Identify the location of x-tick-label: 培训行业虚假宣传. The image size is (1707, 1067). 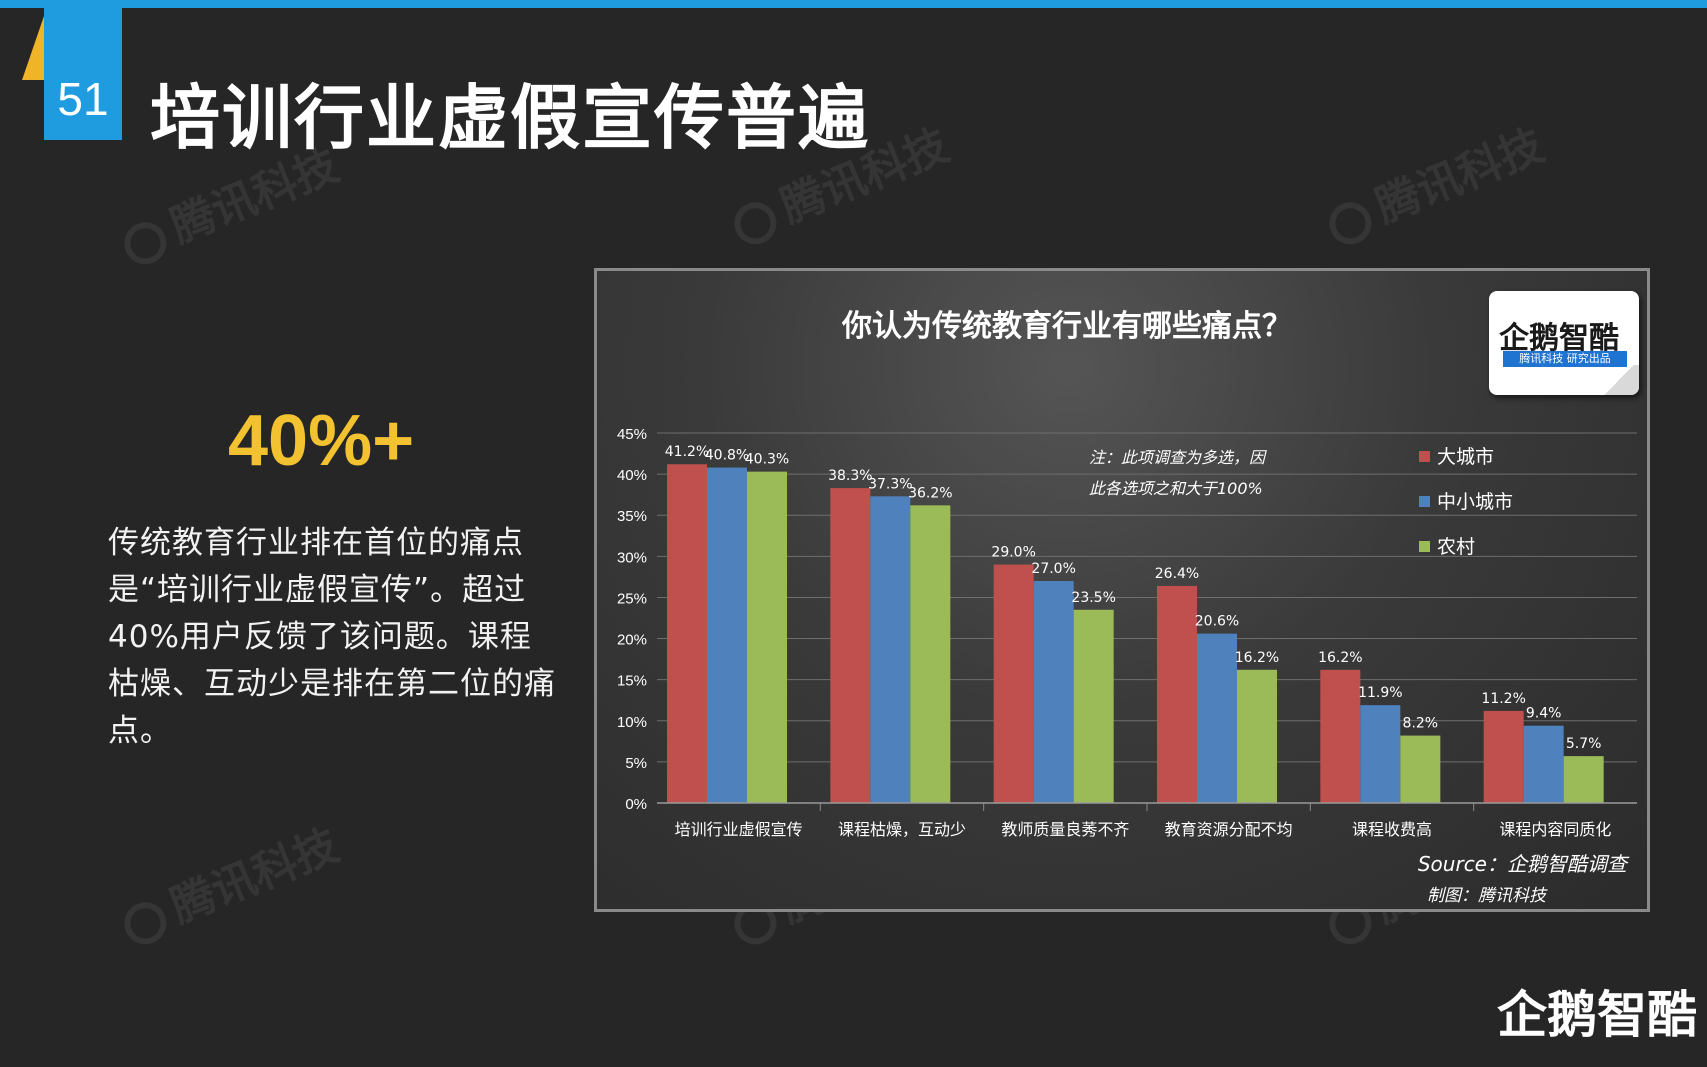
(739, 829).